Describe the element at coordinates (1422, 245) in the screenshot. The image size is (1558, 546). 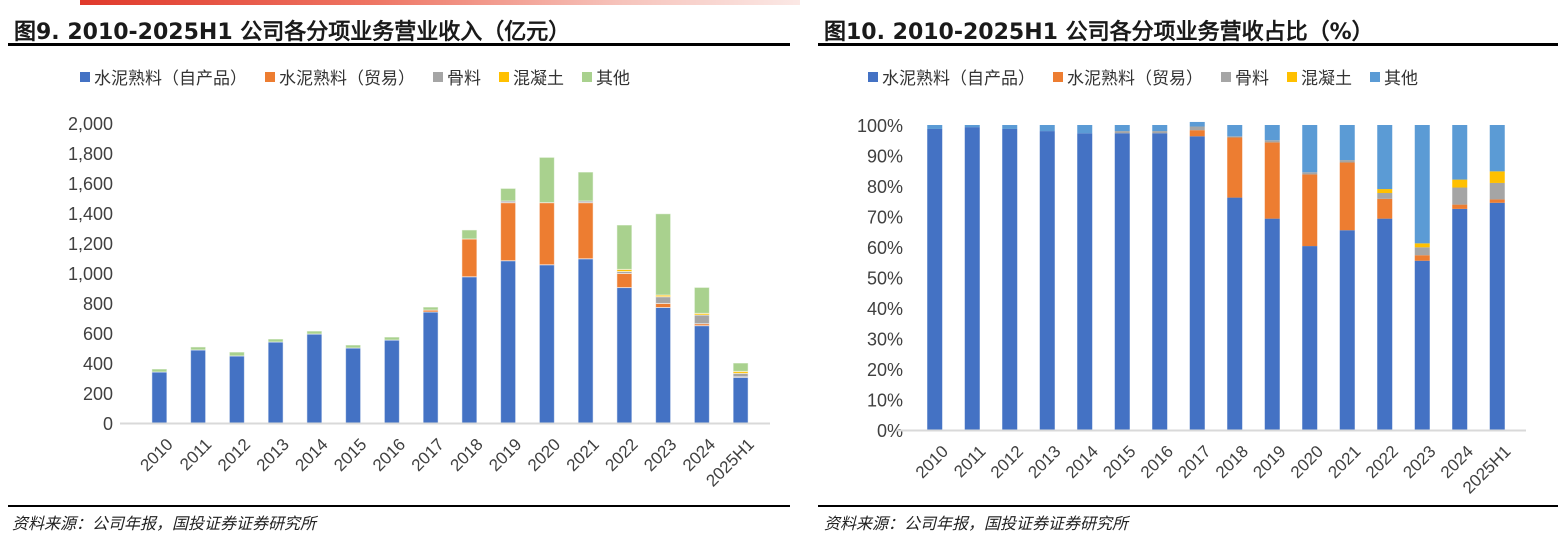
I see `bar-segment-concrete` at that location.